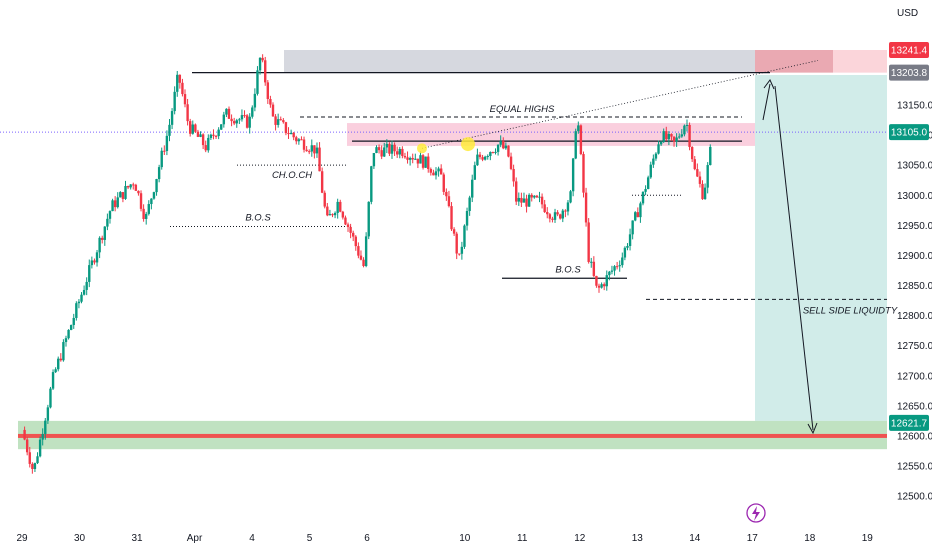 Image resolution: width=932 pixels, height=550 pixels. Describe the element at coordinates (444, 538) in the screenshot. I see `time-axis: 29 30 31 Apr 4 5 6 10 11 12 13 14 17 18 19` at that location.